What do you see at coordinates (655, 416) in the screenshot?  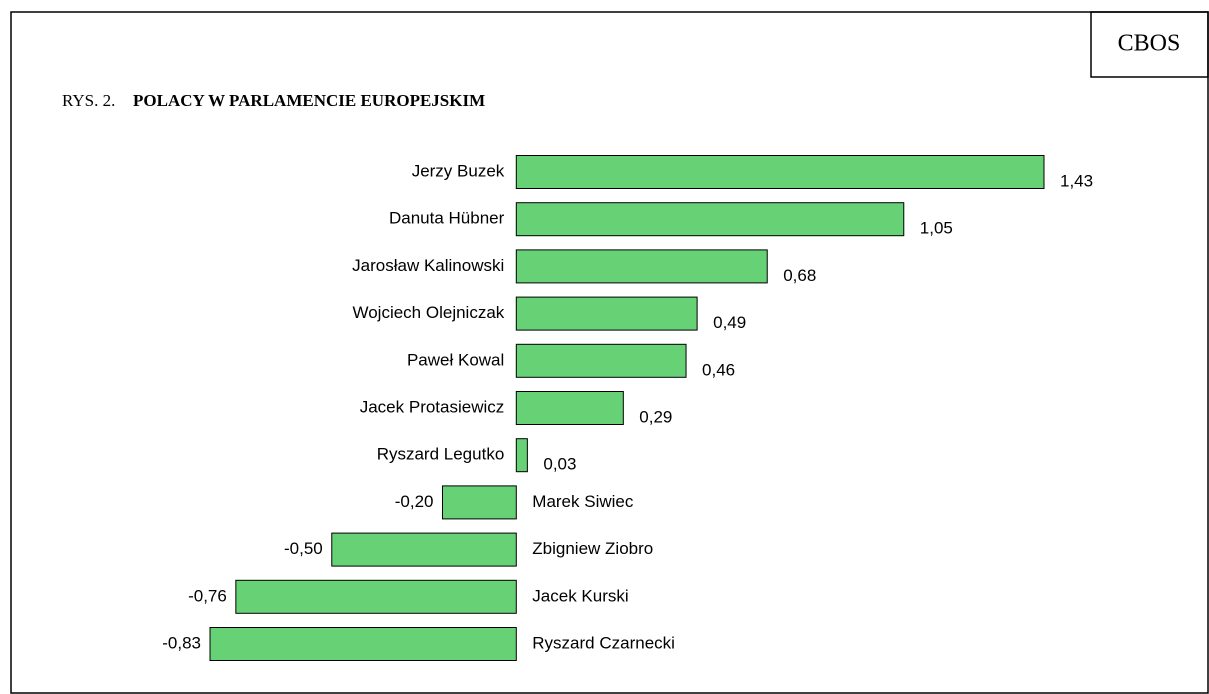 I see `value-label: 0,29` at bounding box center [655, 416].